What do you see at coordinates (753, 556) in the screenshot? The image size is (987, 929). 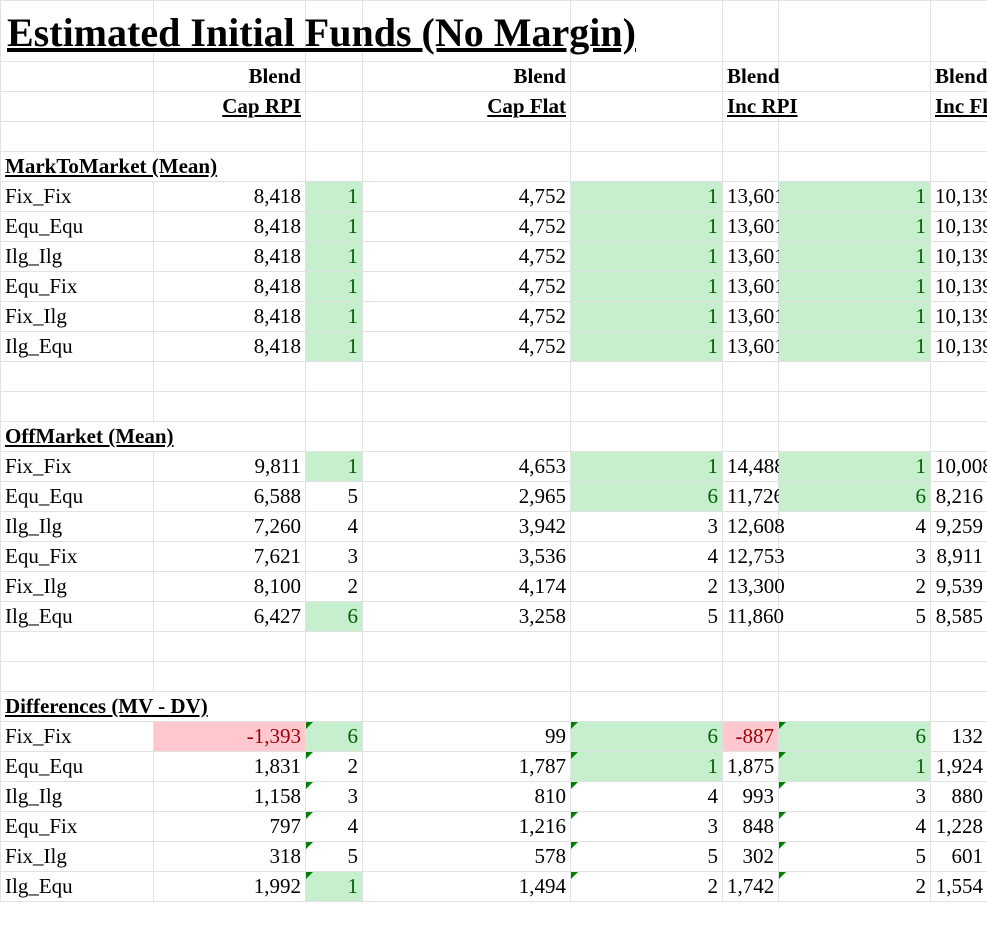 I see `value-cell: 12,753` at bounding box center [753, 556].